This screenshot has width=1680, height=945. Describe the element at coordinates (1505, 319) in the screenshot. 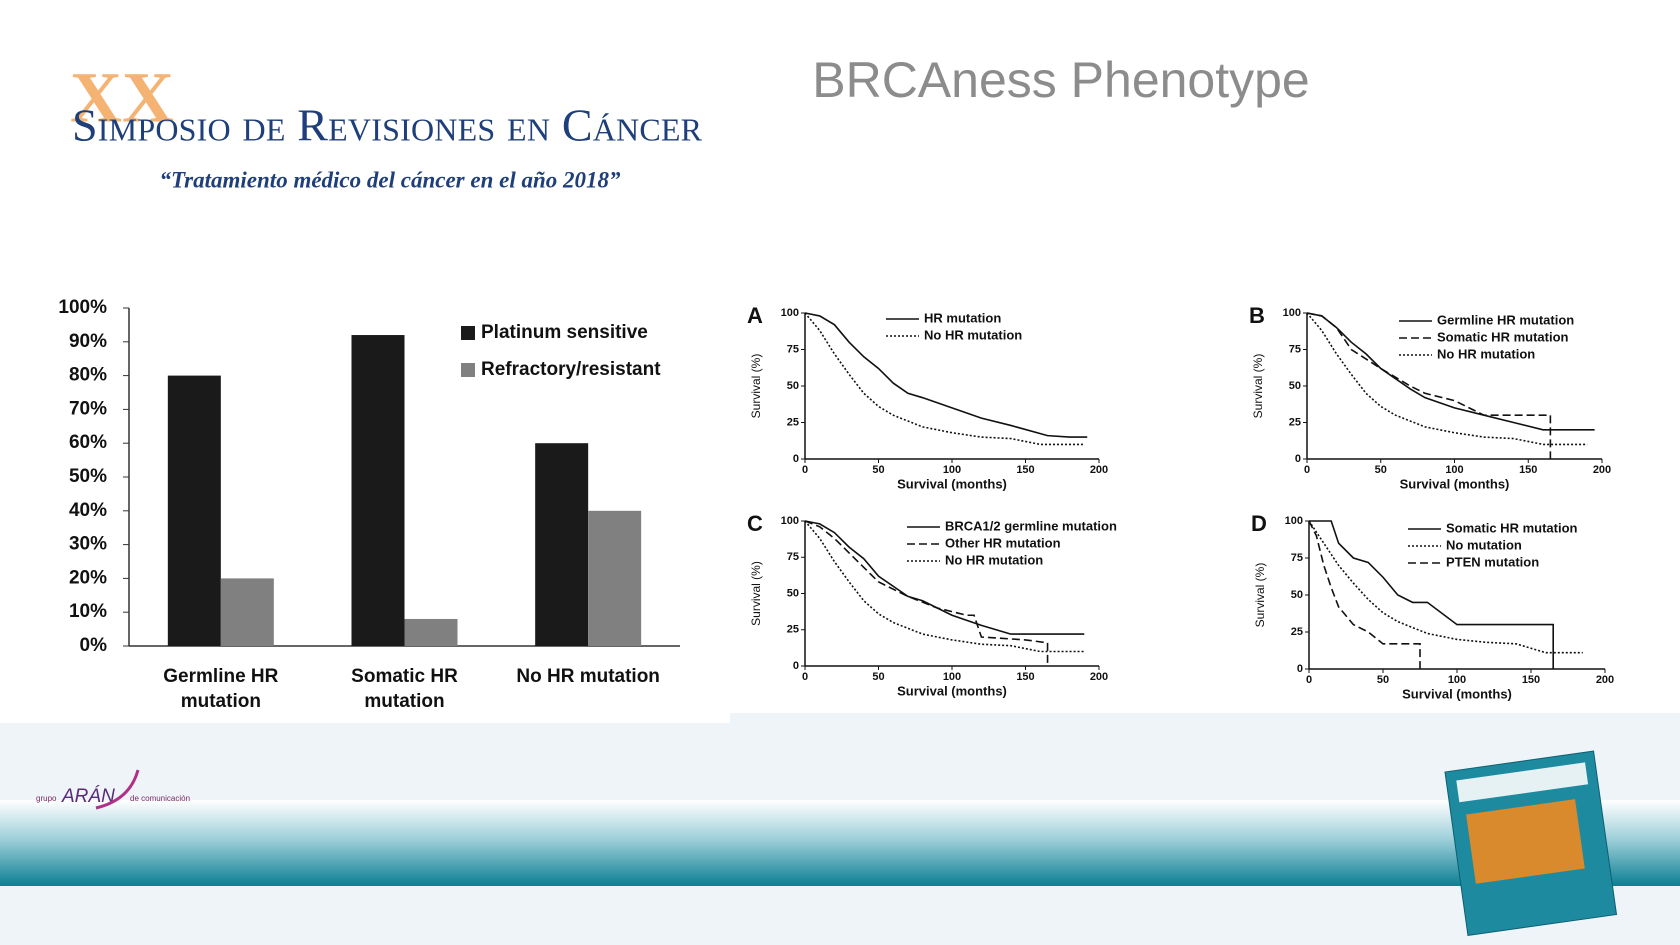

I see `legend-label: Germline HR mutation` at that location.